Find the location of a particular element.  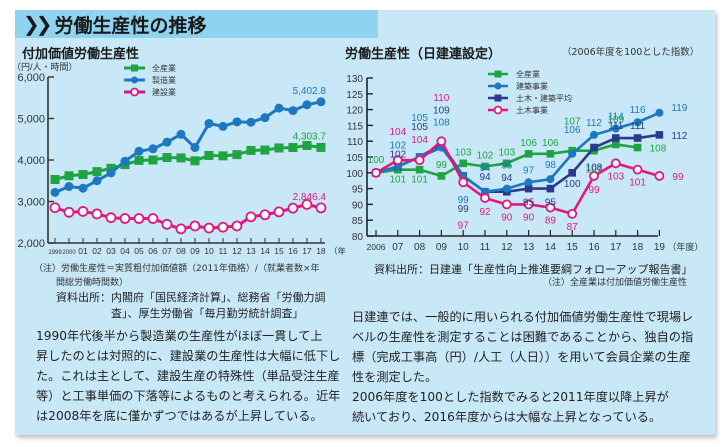

y-tick-label: 5,000 is located at coordinates (31, 120).